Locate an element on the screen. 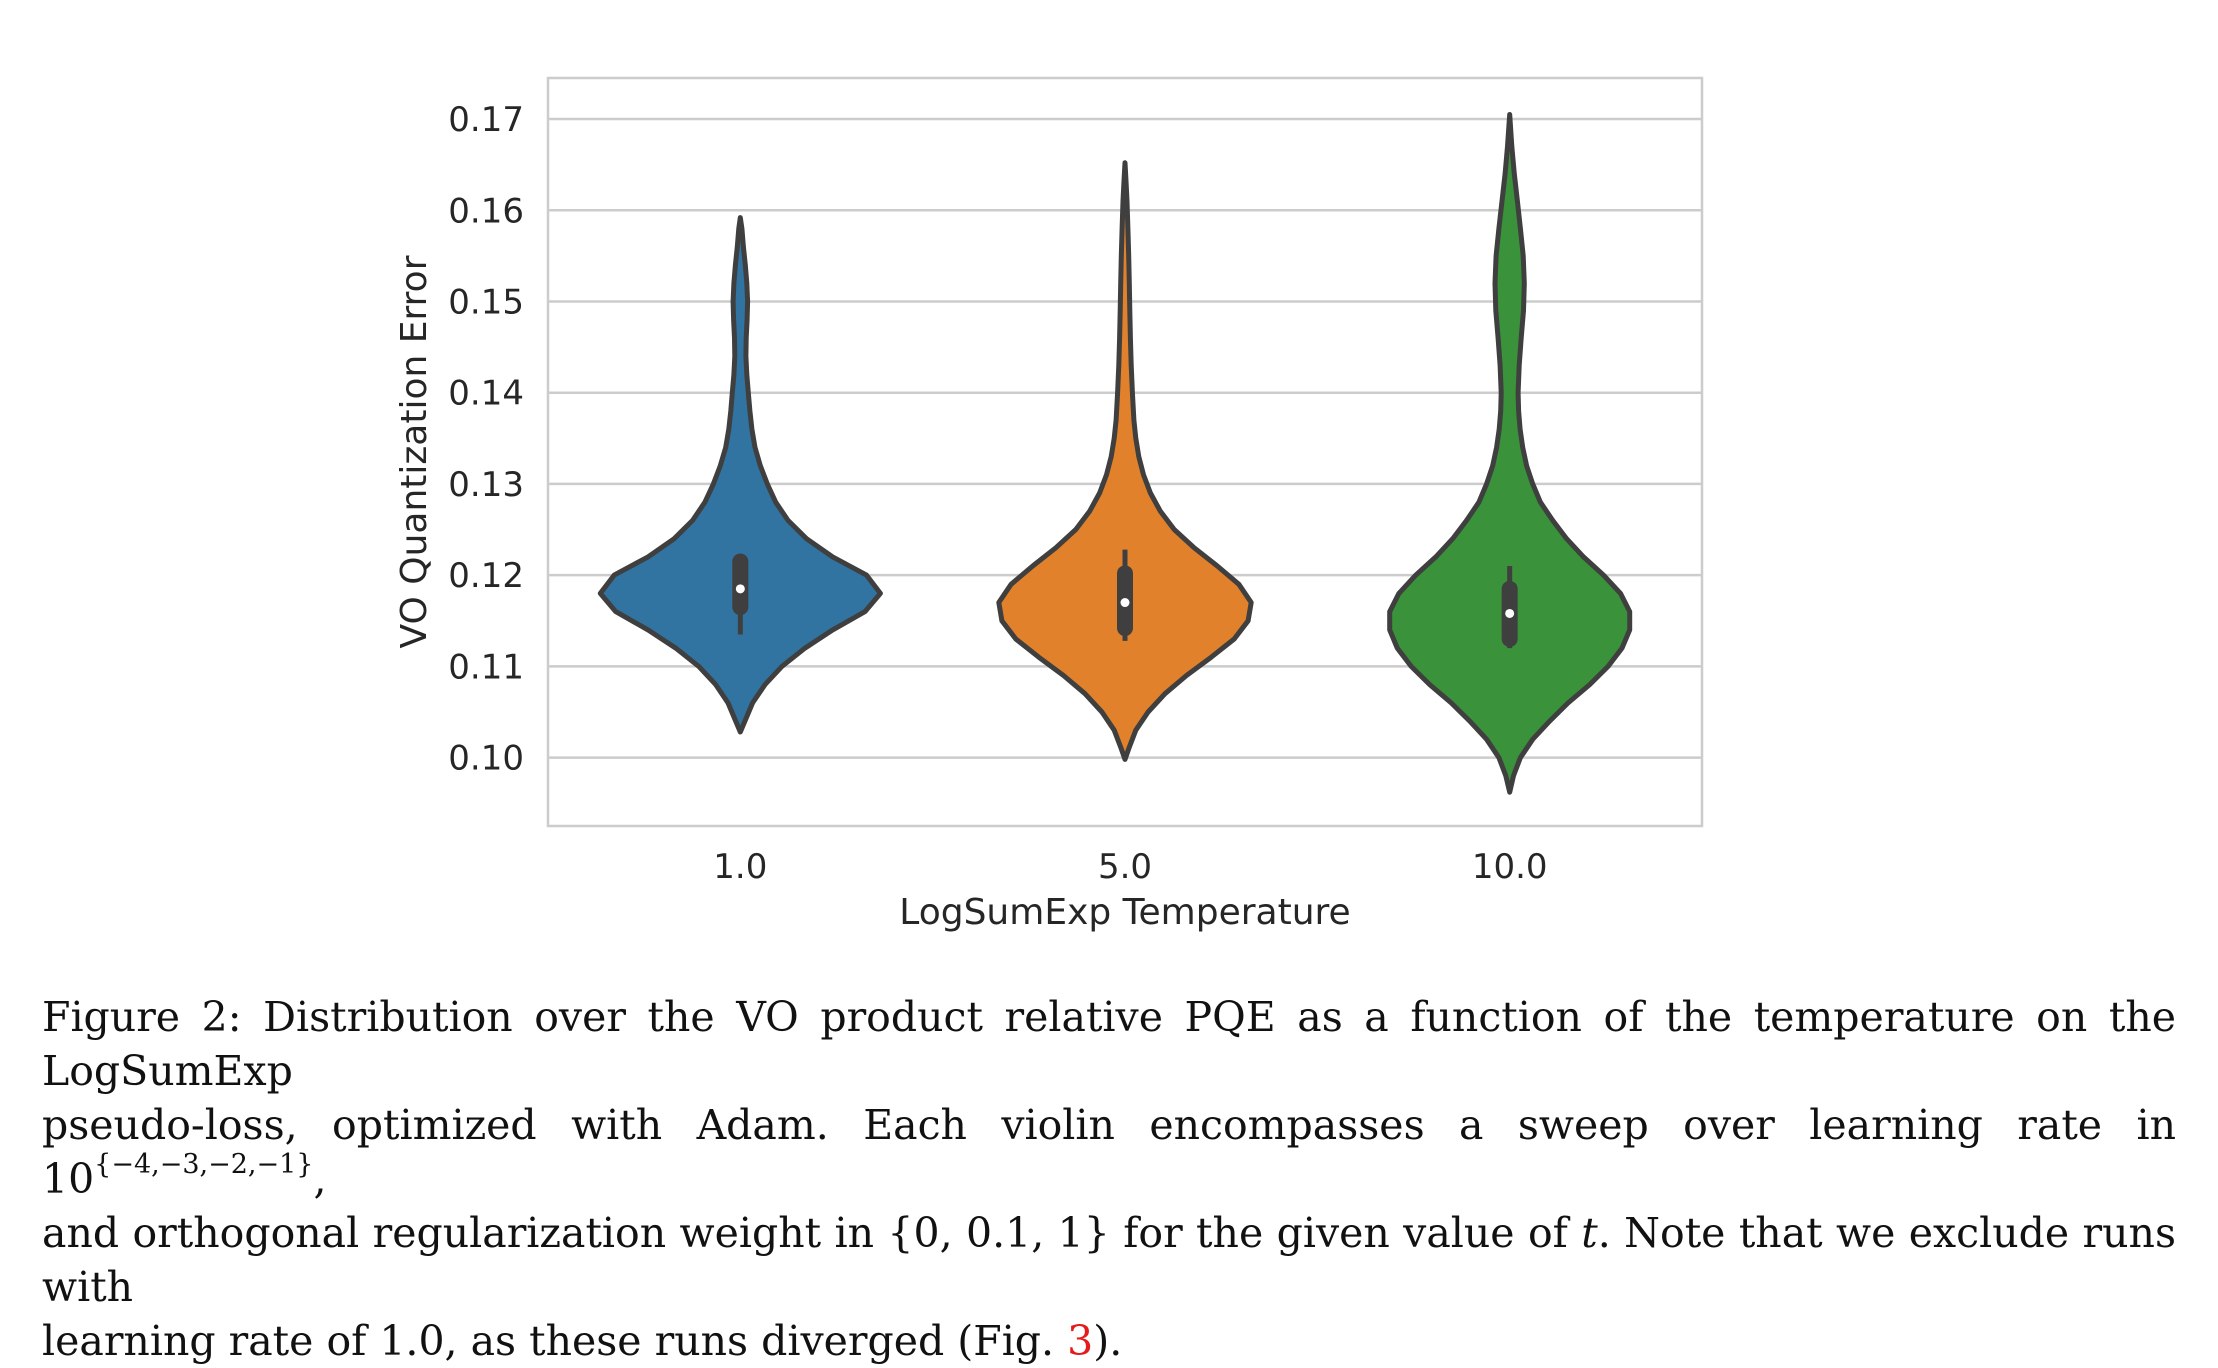 The height and width of the screenshot is (1368, 2218). y-tick-label: 0.14 is located at coordinates (486, 394).